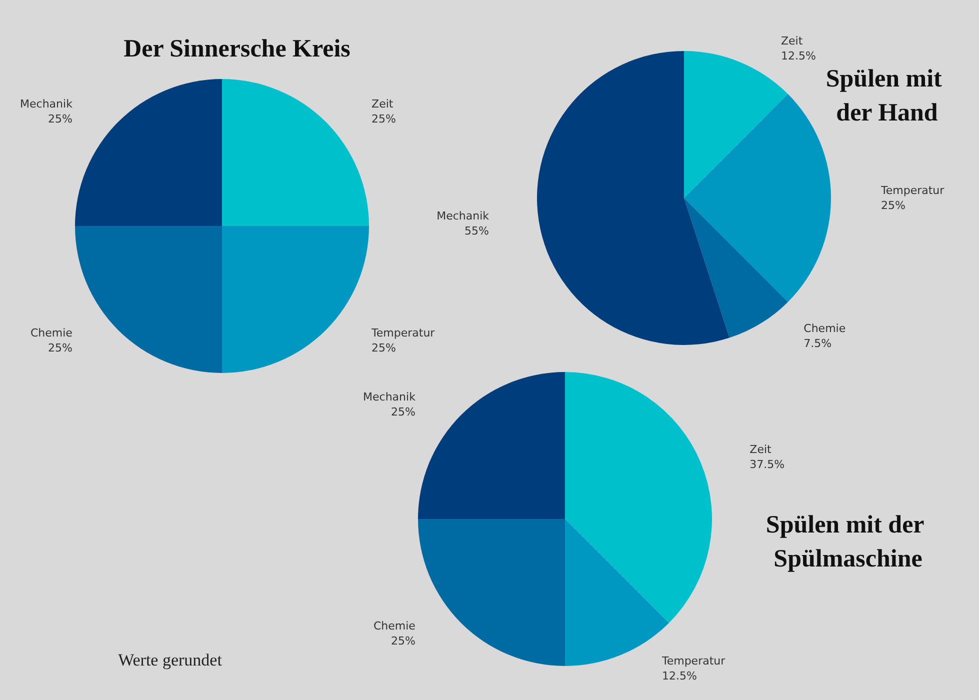  Describe the element at coordinates (887, 96) in the screenshot. I see `text: Spülen mit der Hand` at that location.